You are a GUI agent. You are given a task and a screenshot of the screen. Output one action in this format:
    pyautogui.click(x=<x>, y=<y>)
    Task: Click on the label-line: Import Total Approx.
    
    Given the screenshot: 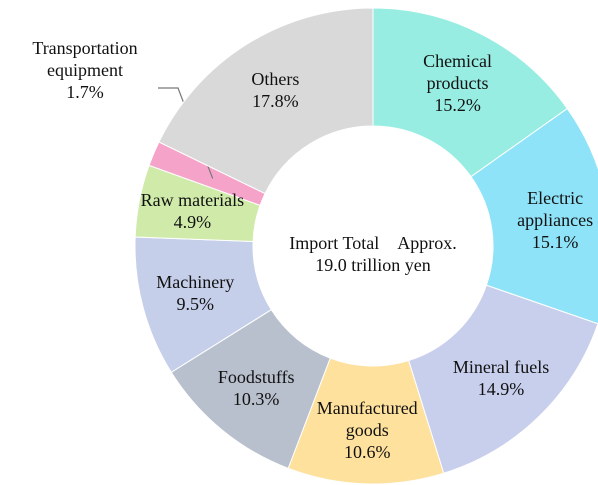 What is the action you would take?
    pyautogui.click(x=373, y=243)
    